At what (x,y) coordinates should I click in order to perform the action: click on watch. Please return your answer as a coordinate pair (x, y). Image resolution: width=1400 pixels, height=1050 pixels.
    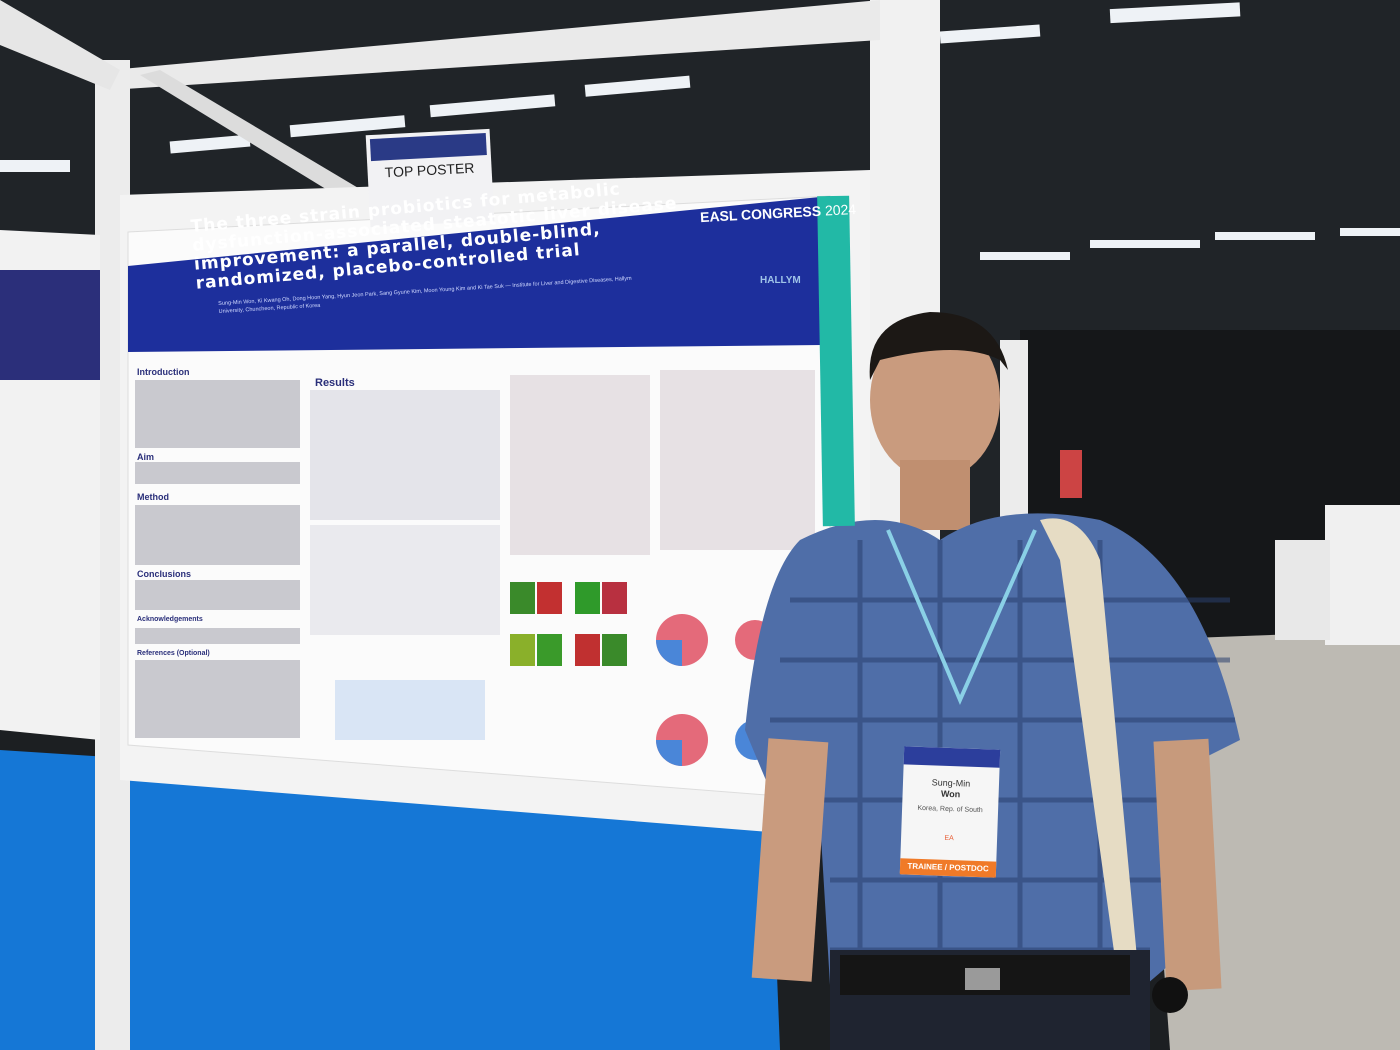
    Looking at the image, I should click on (1170, 995).